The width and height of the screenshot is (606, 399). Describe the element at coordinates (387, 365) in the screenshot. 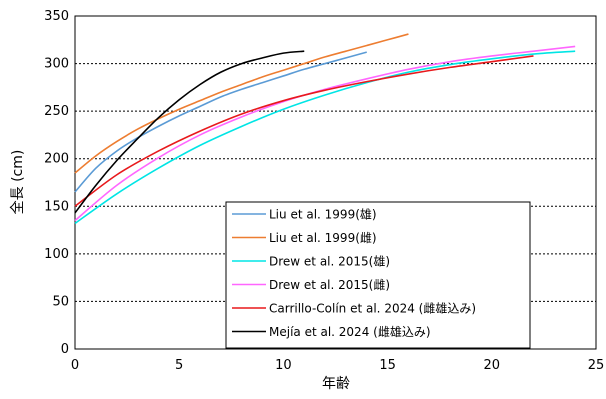

I see `x-tick-label: 15` at that location.